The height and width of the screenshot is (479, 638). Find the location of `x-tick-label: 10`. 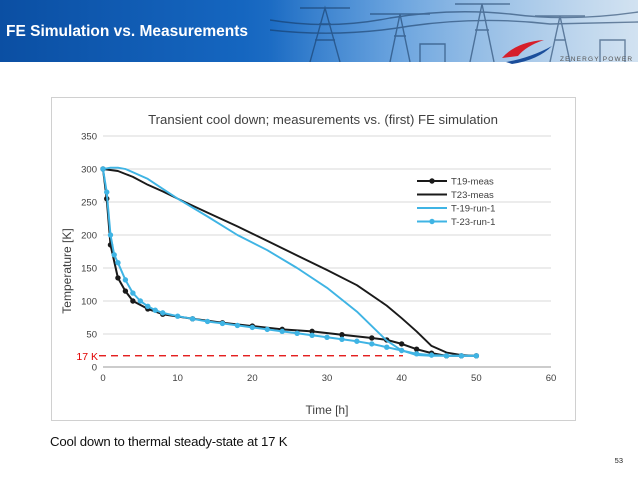

x-tick-label: 10 is located at coordinates (177, 378).